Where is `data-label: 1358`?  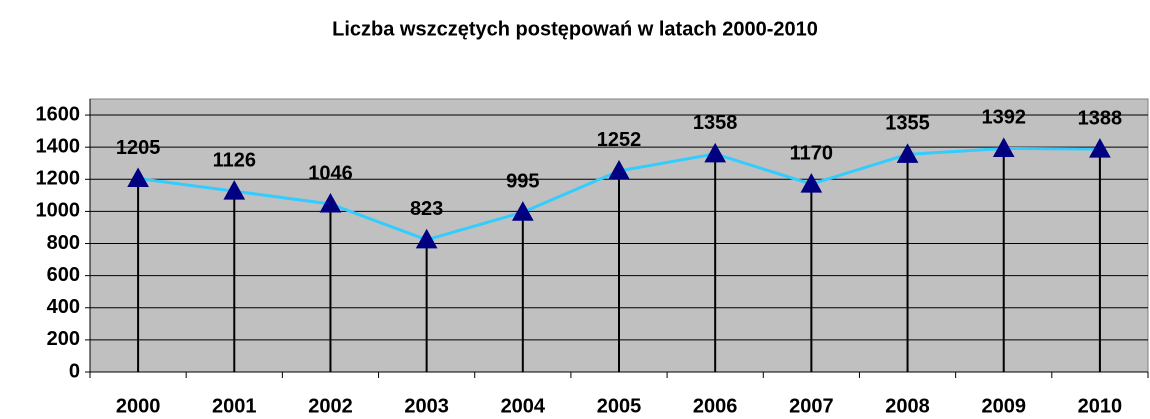 data-label: 1358 is located at coordinates (715, 123).